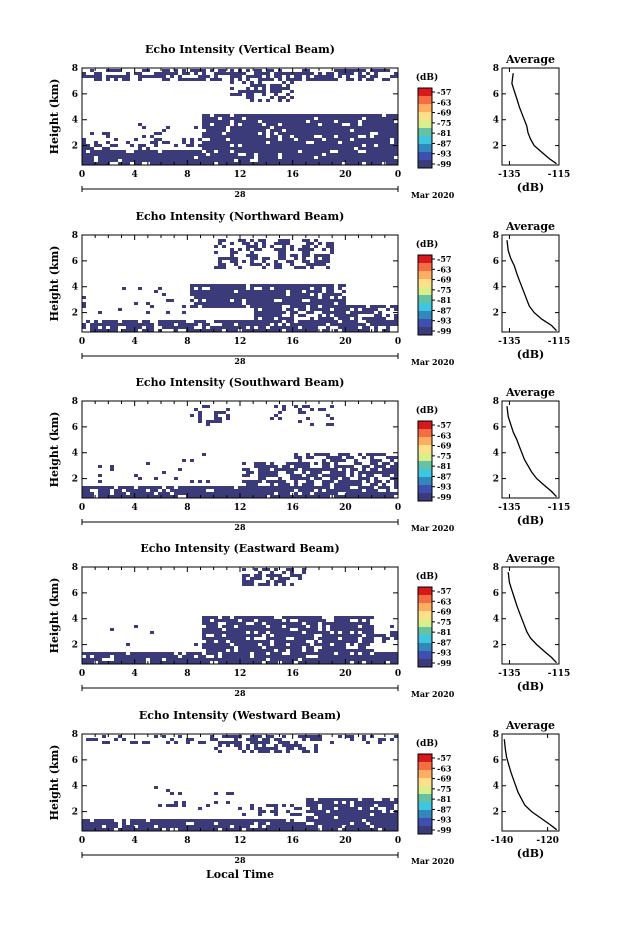 The image size is (618, 929). I want to click on x-tick-label: 4, so click(135, 508).